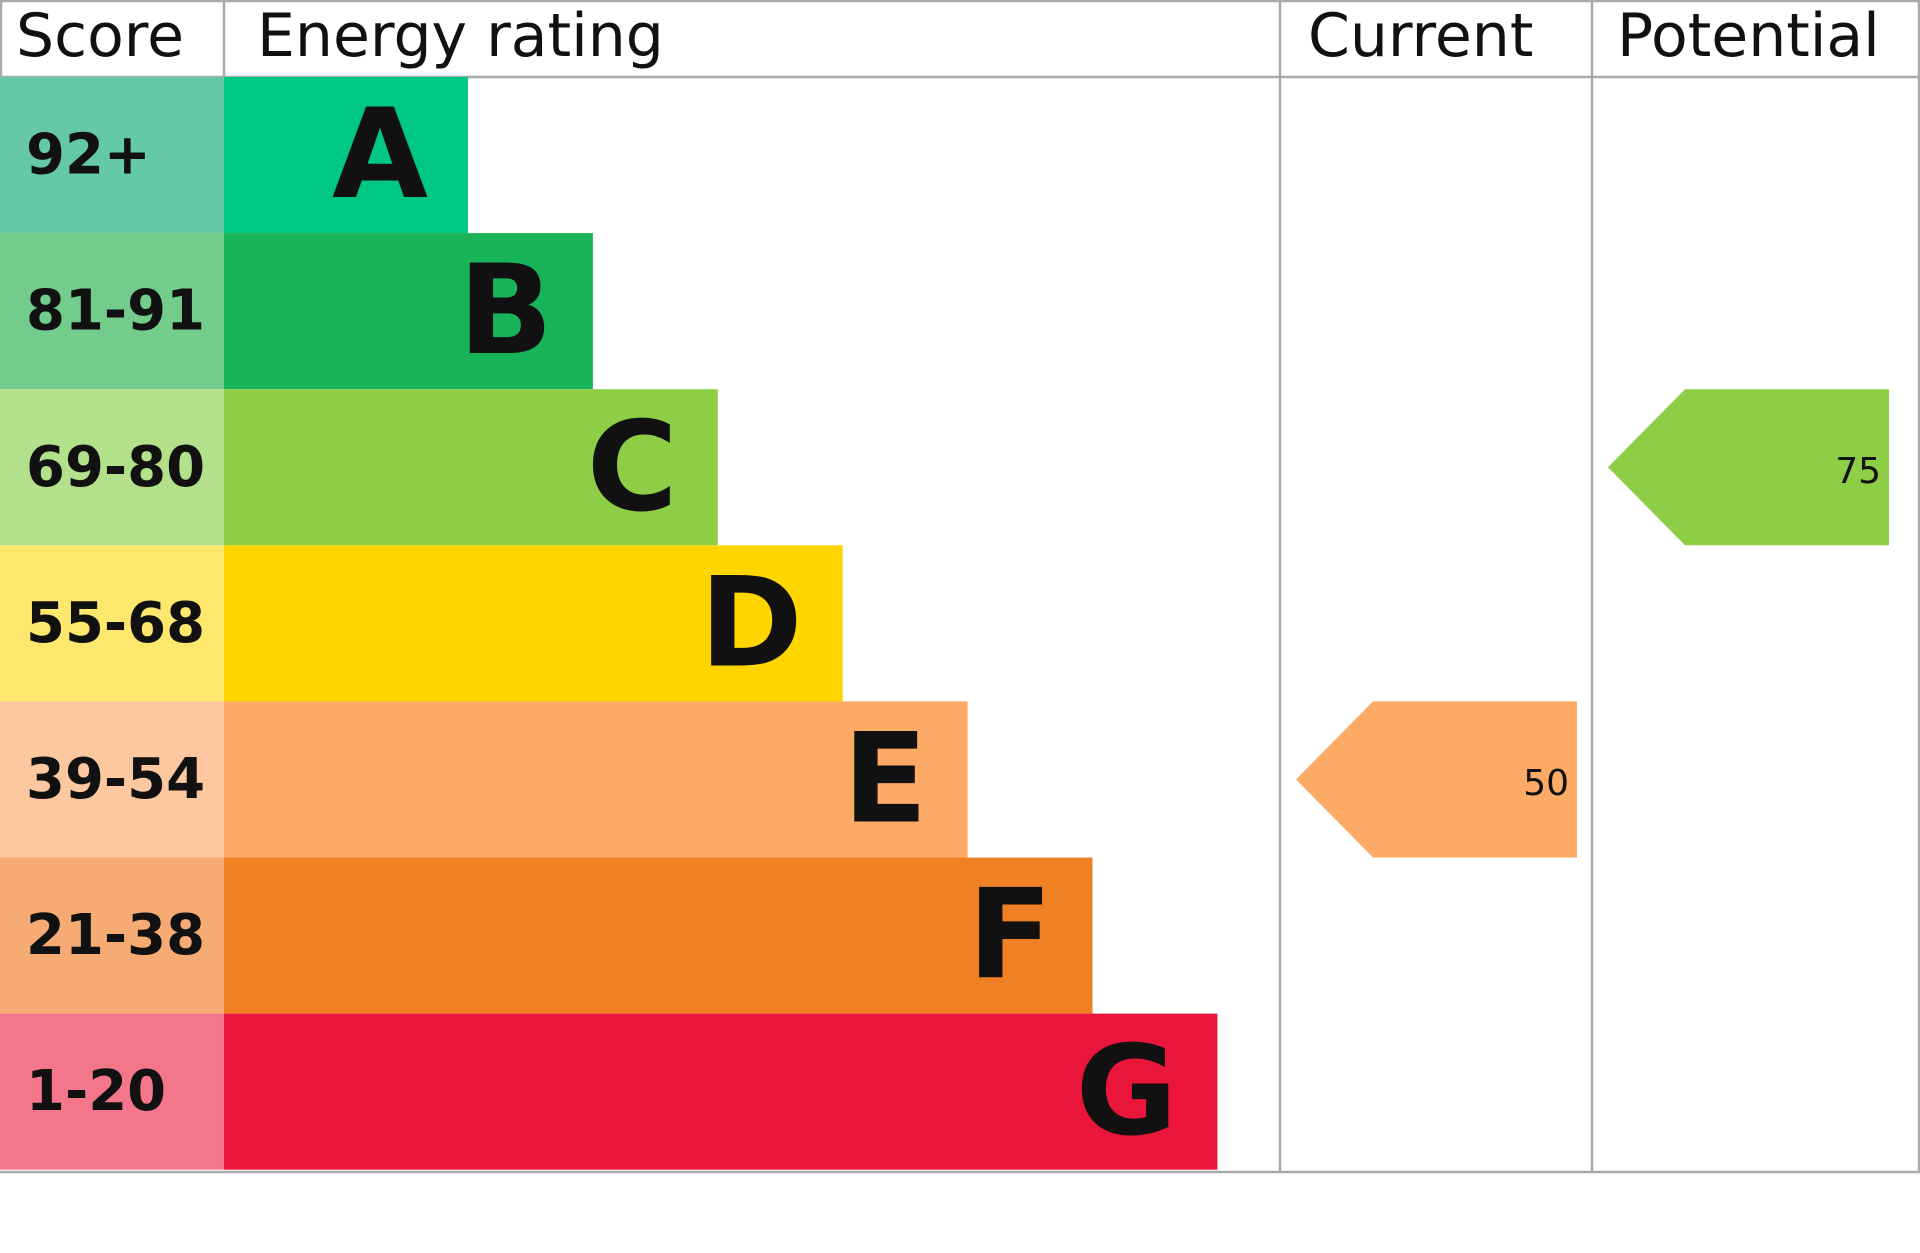 The width and height of the screenshot is (1920, 1253). Describe the element at coordinates (96, 1091) in the screenshot. I see `score-label: 1-20` at that location.